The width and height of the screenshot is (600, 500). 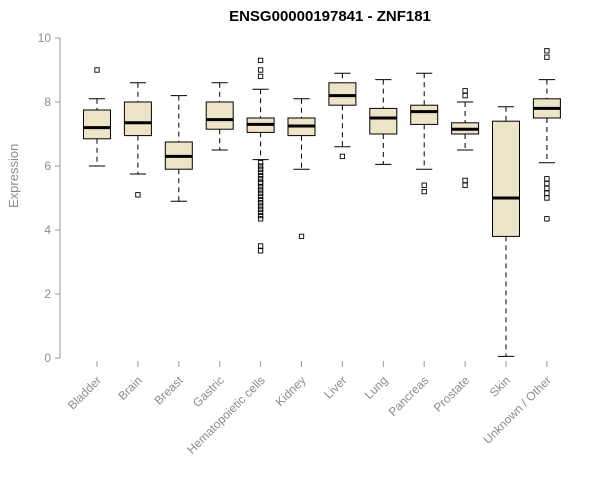 I want to click on svg-text: 0, so click(x=47, y=358).